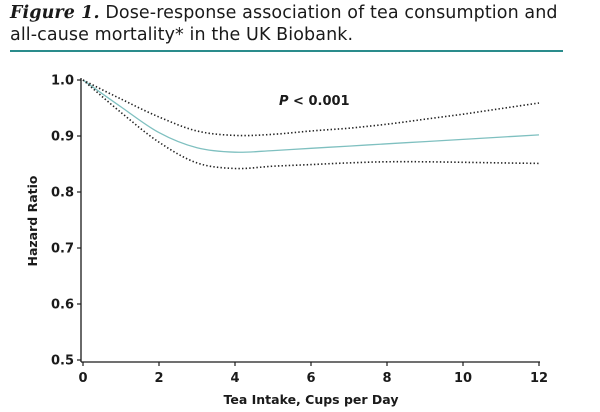 This screenshot has width=600, height=412. What do you see at coordinates (62, 81) in the screenshot?
I see `y-tick-label: 1.0` at bounding box center [62, 81].